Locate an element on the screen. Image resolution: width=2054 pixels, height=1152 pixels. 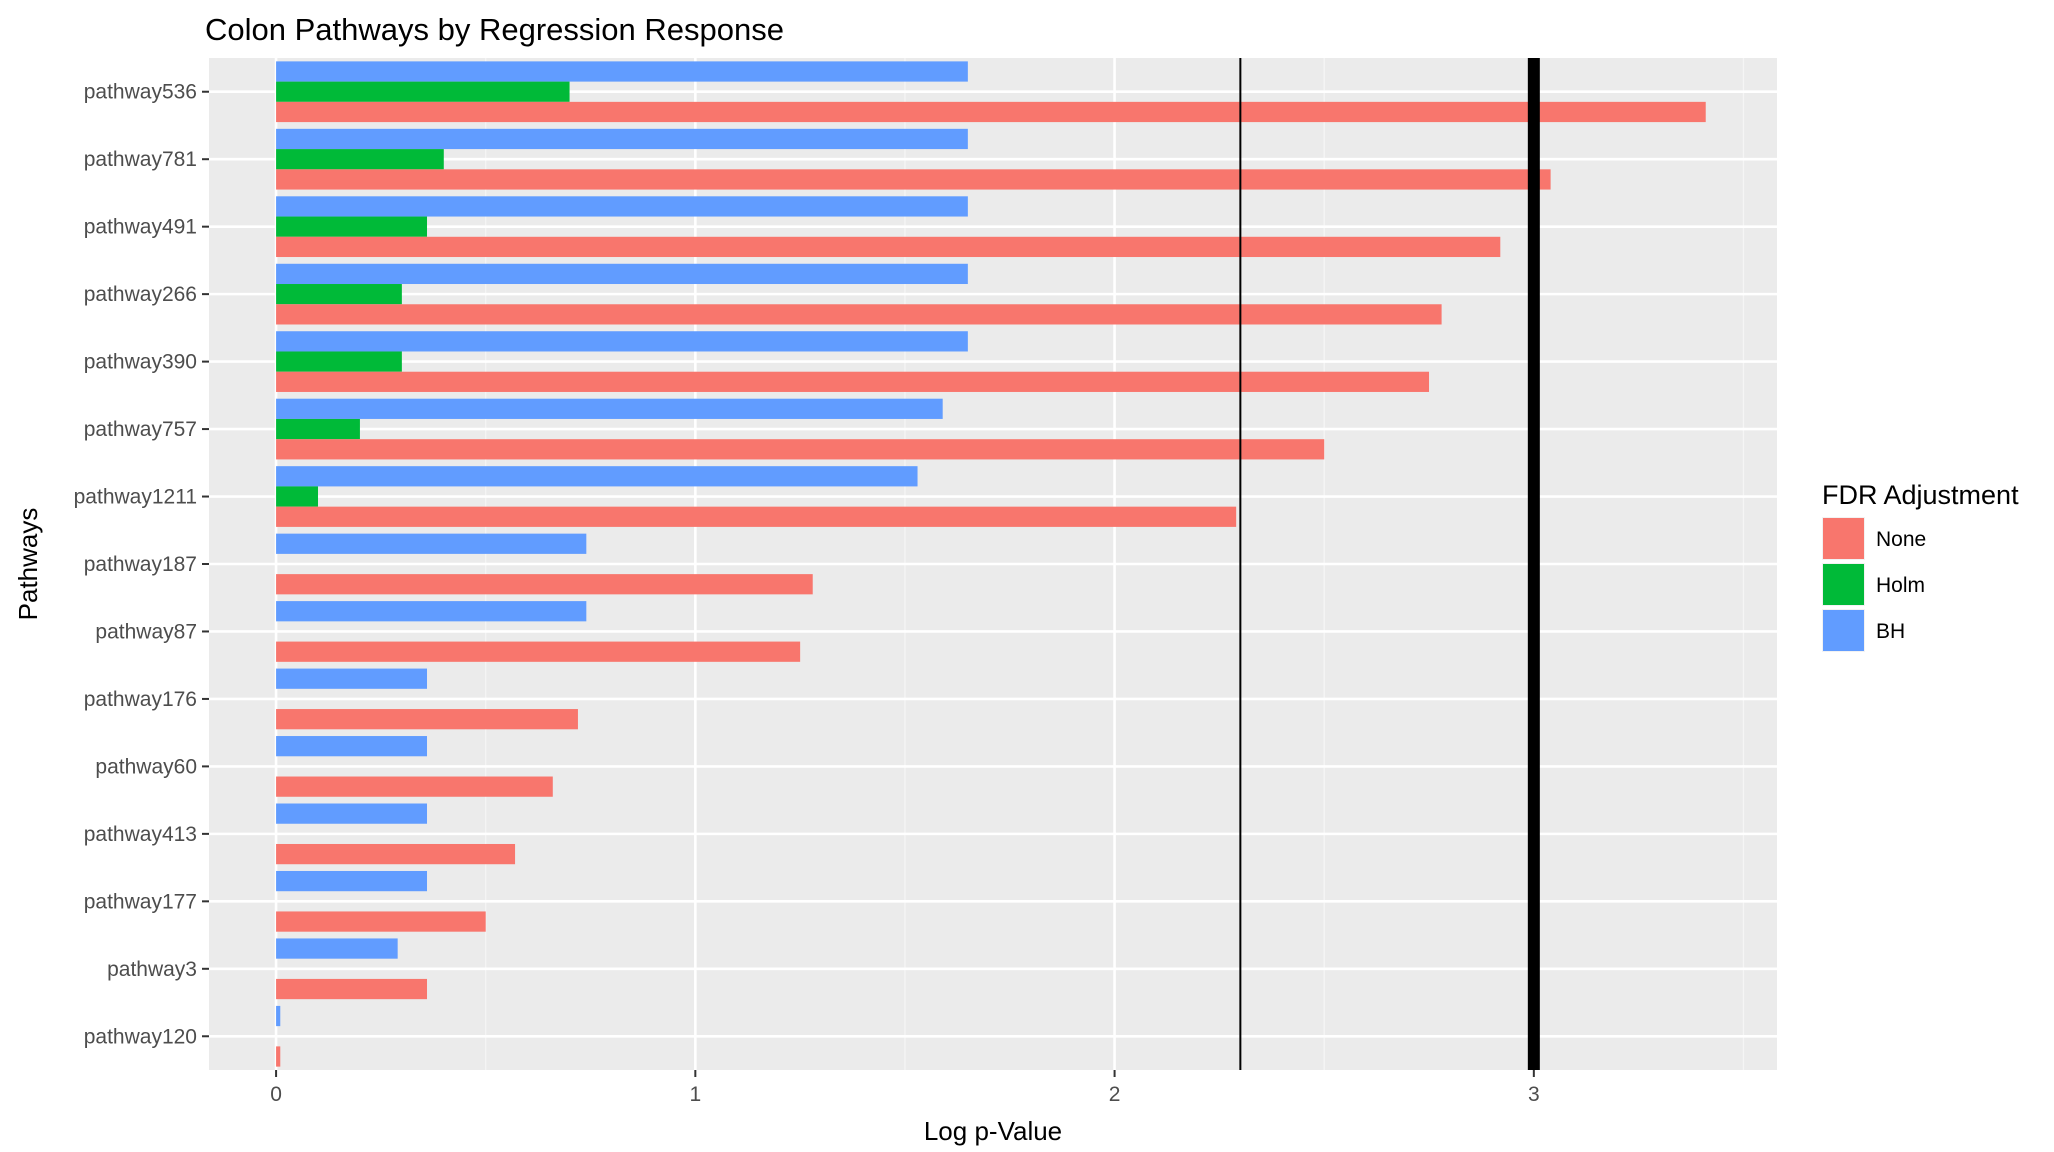
bar-none-pathway60 is located at coordinates (414, 786).